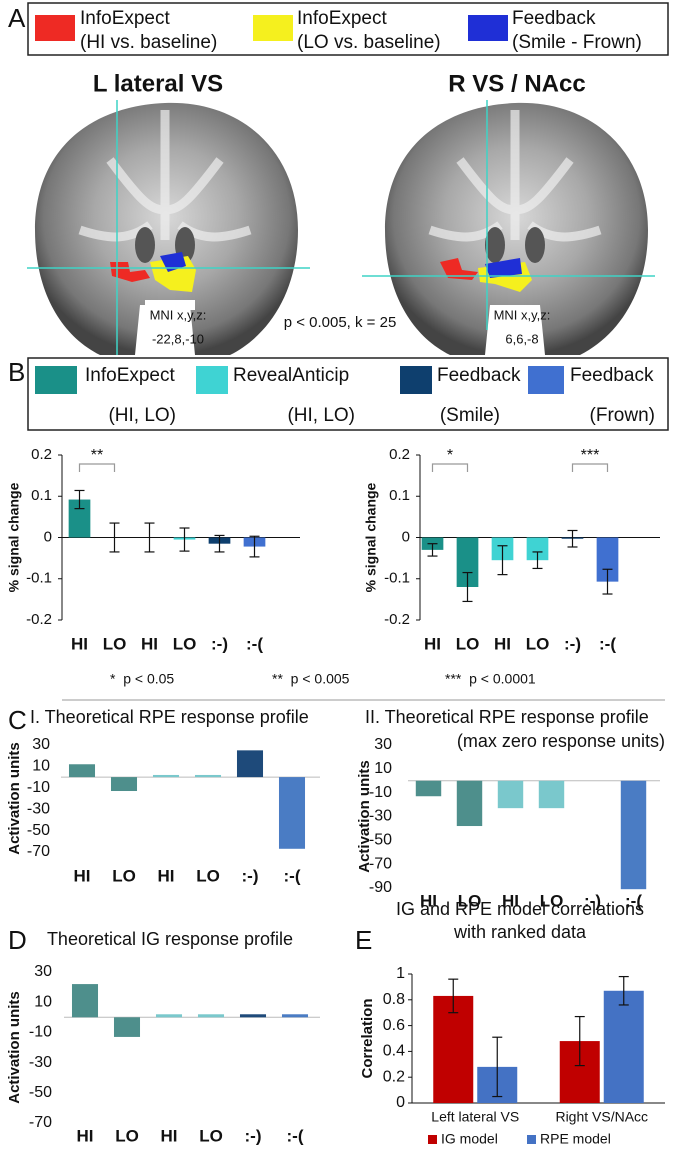 The width and height of the screenshot is (677, 1149). What do you see at coordinates (561, 741) in the screenshot?
I see `chart-subtitle: (max zero response units)` at bounding box center [561, 741].